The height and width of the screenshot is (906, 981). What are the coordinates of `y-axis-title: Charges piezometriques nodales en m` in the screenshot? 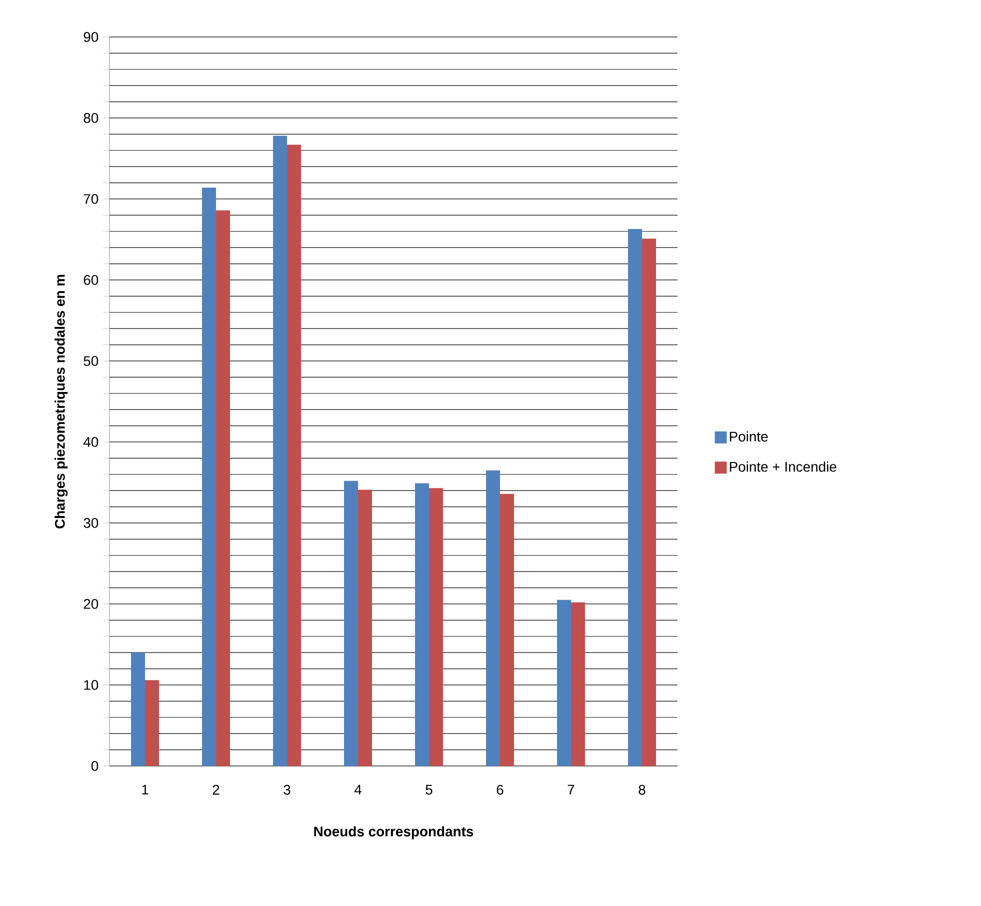 It's located at (61, 401).